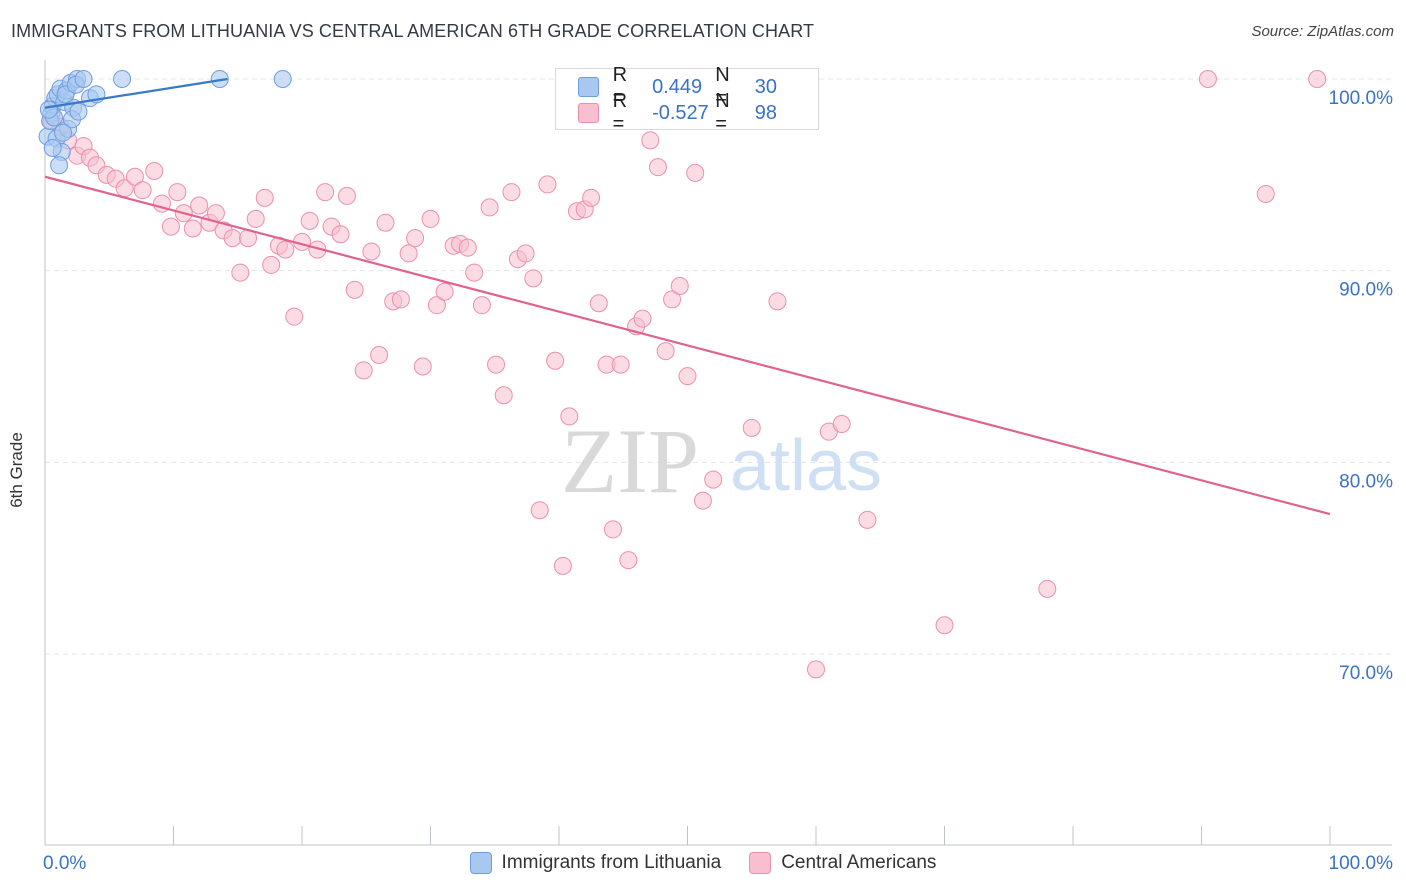 This screenshot has height=892, width=1406. I want to click on stats-legend: R = 0.449 N = 30 R = -0.527 N = 98, so click(687, 99).